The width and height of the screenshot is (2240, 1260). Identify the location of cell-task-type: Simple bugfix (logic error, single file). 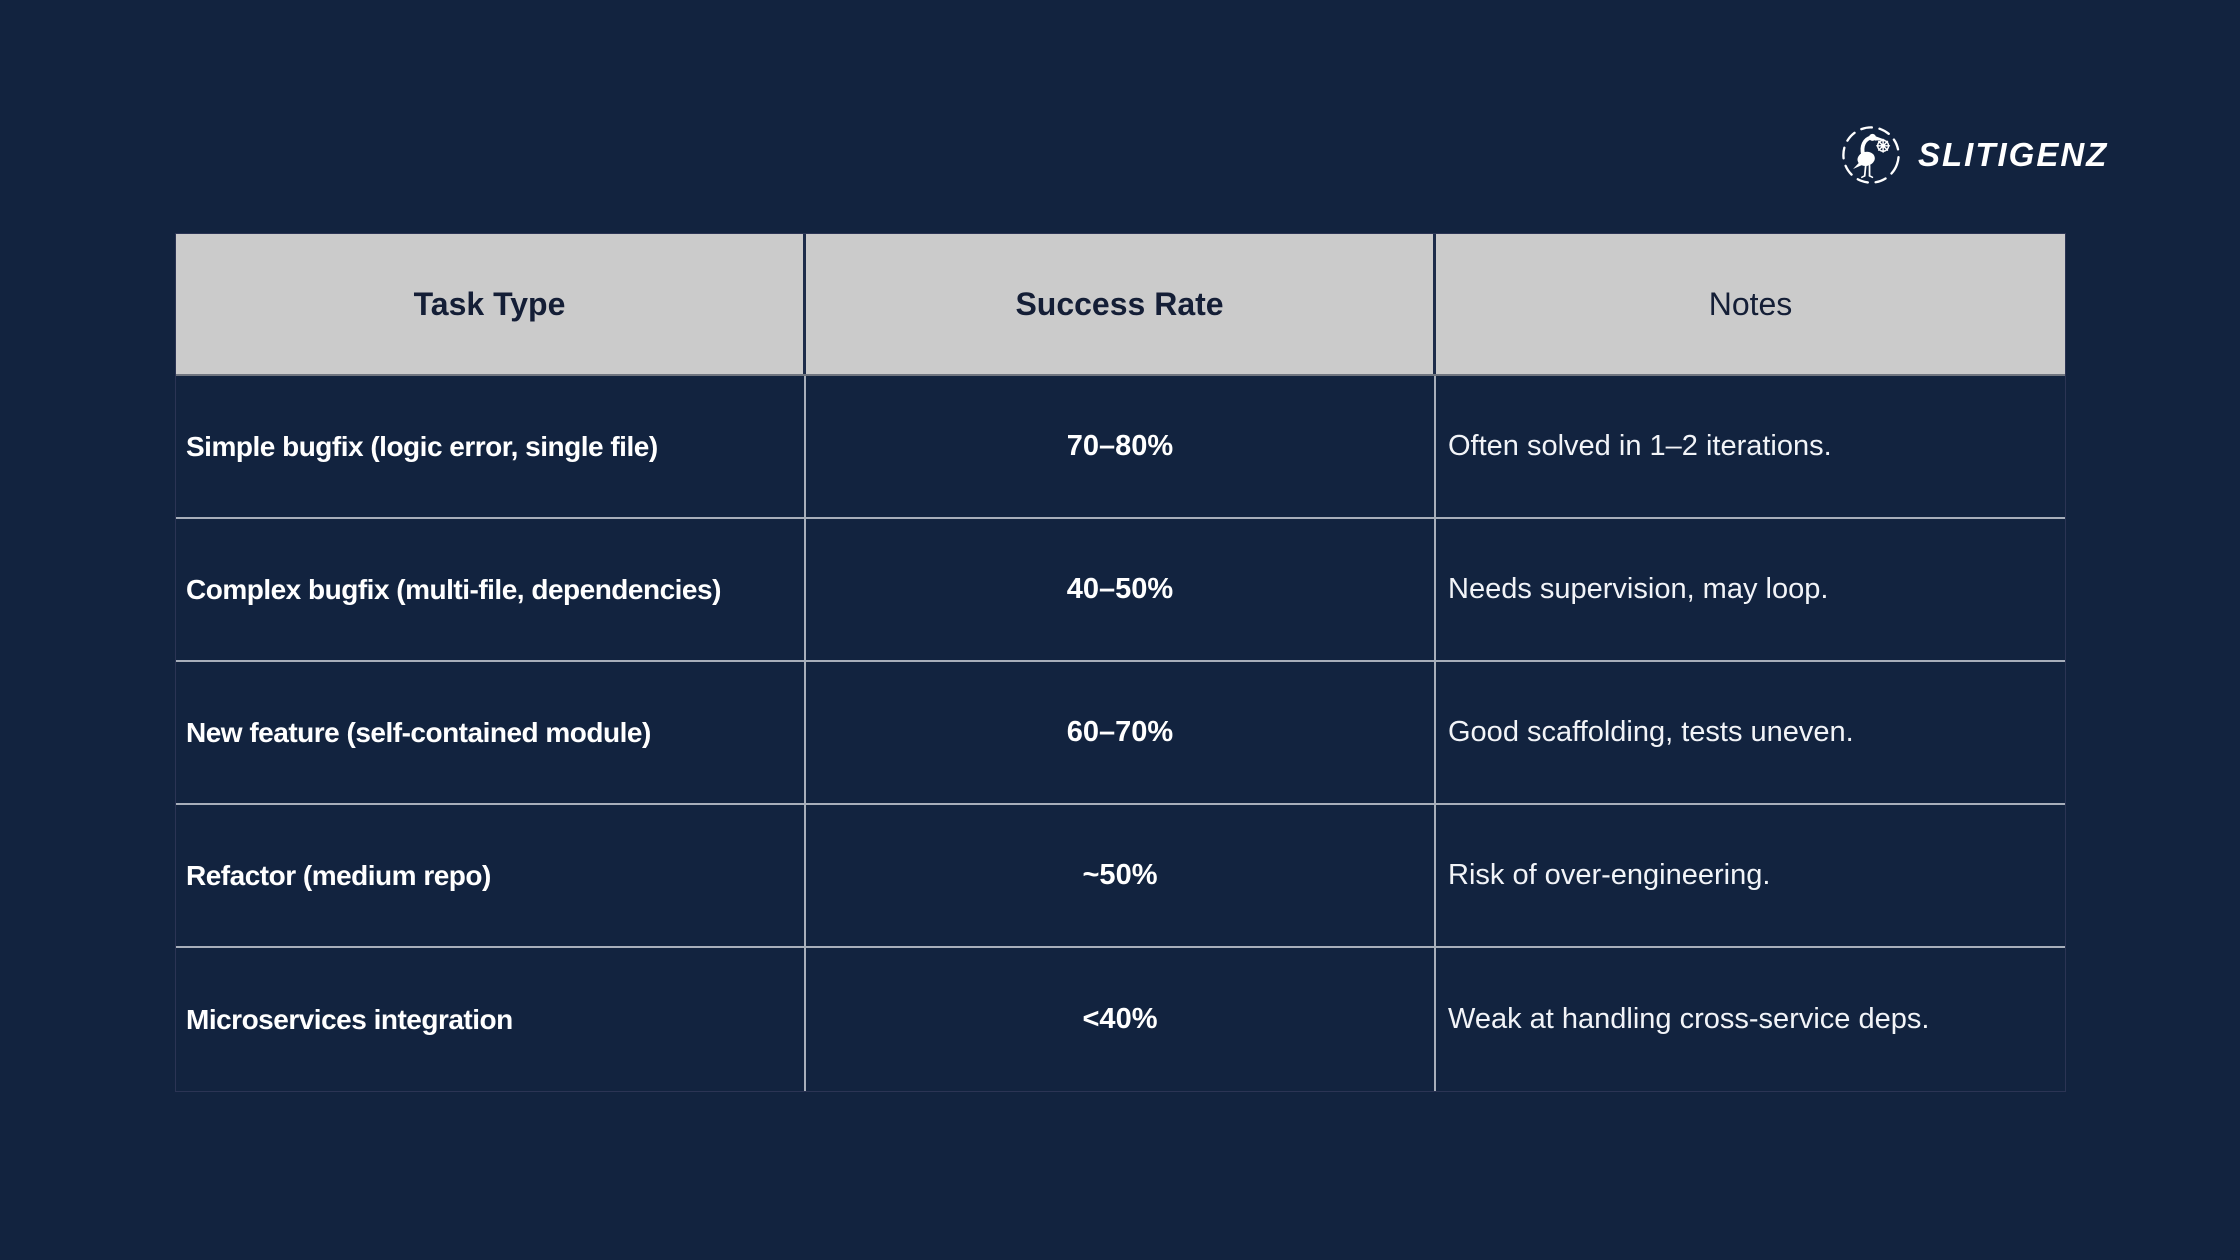
(491, 446).